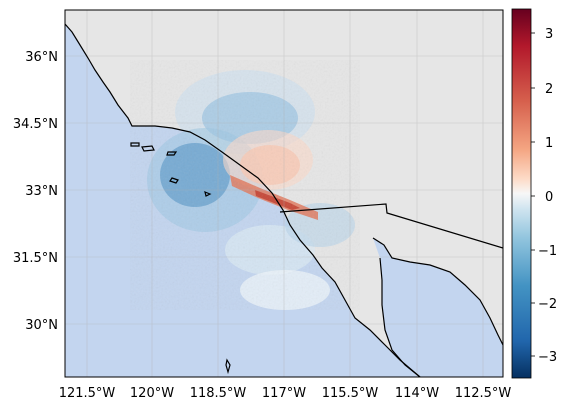  What do you see at coordinates (391, 226) in the screenshot?
I see `border-us-mexico` at bounding box center [391, 226].